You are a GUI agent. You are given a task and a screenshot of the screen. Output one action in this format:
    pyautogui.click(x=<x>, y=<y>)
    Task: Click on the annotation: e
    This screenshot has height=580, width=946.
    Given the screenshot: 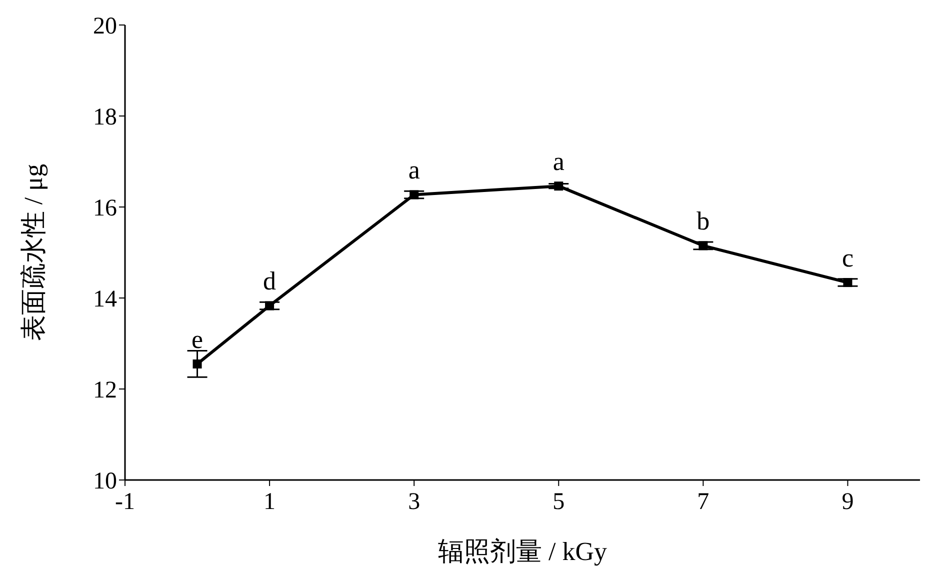 What is the action you would take?
    pyautogui.click(x=198, y=339)
    